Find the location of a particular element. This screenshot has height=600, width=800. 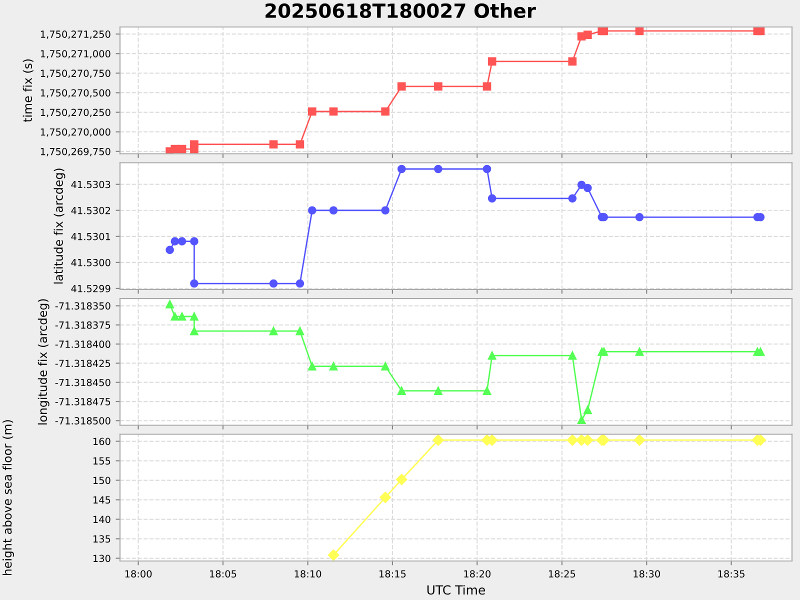

y-axis-title: height above sea floor (m) is located at coordinates (8, 498).